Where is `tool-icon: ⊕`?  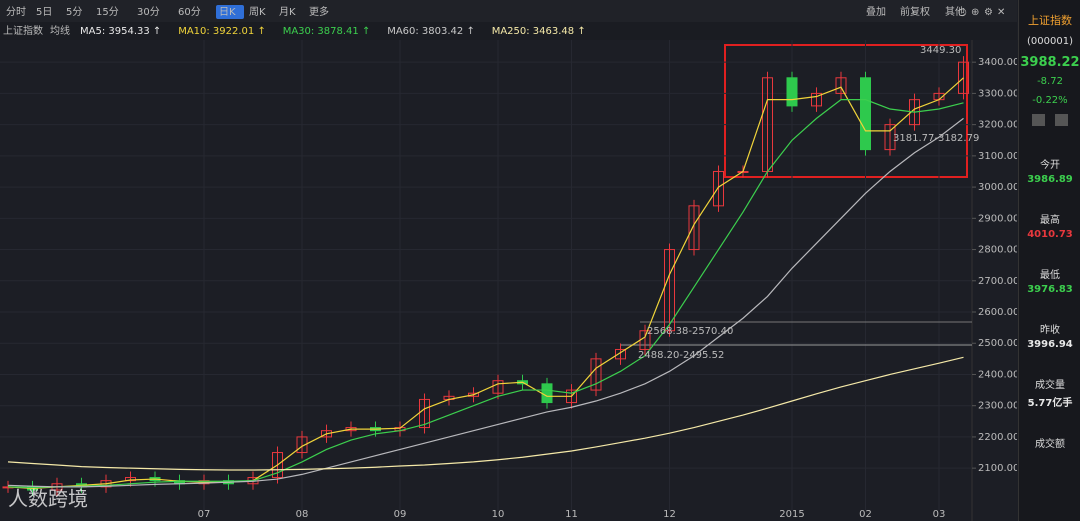 tool-icon: ⊕ is located at coordinates (975, 12).